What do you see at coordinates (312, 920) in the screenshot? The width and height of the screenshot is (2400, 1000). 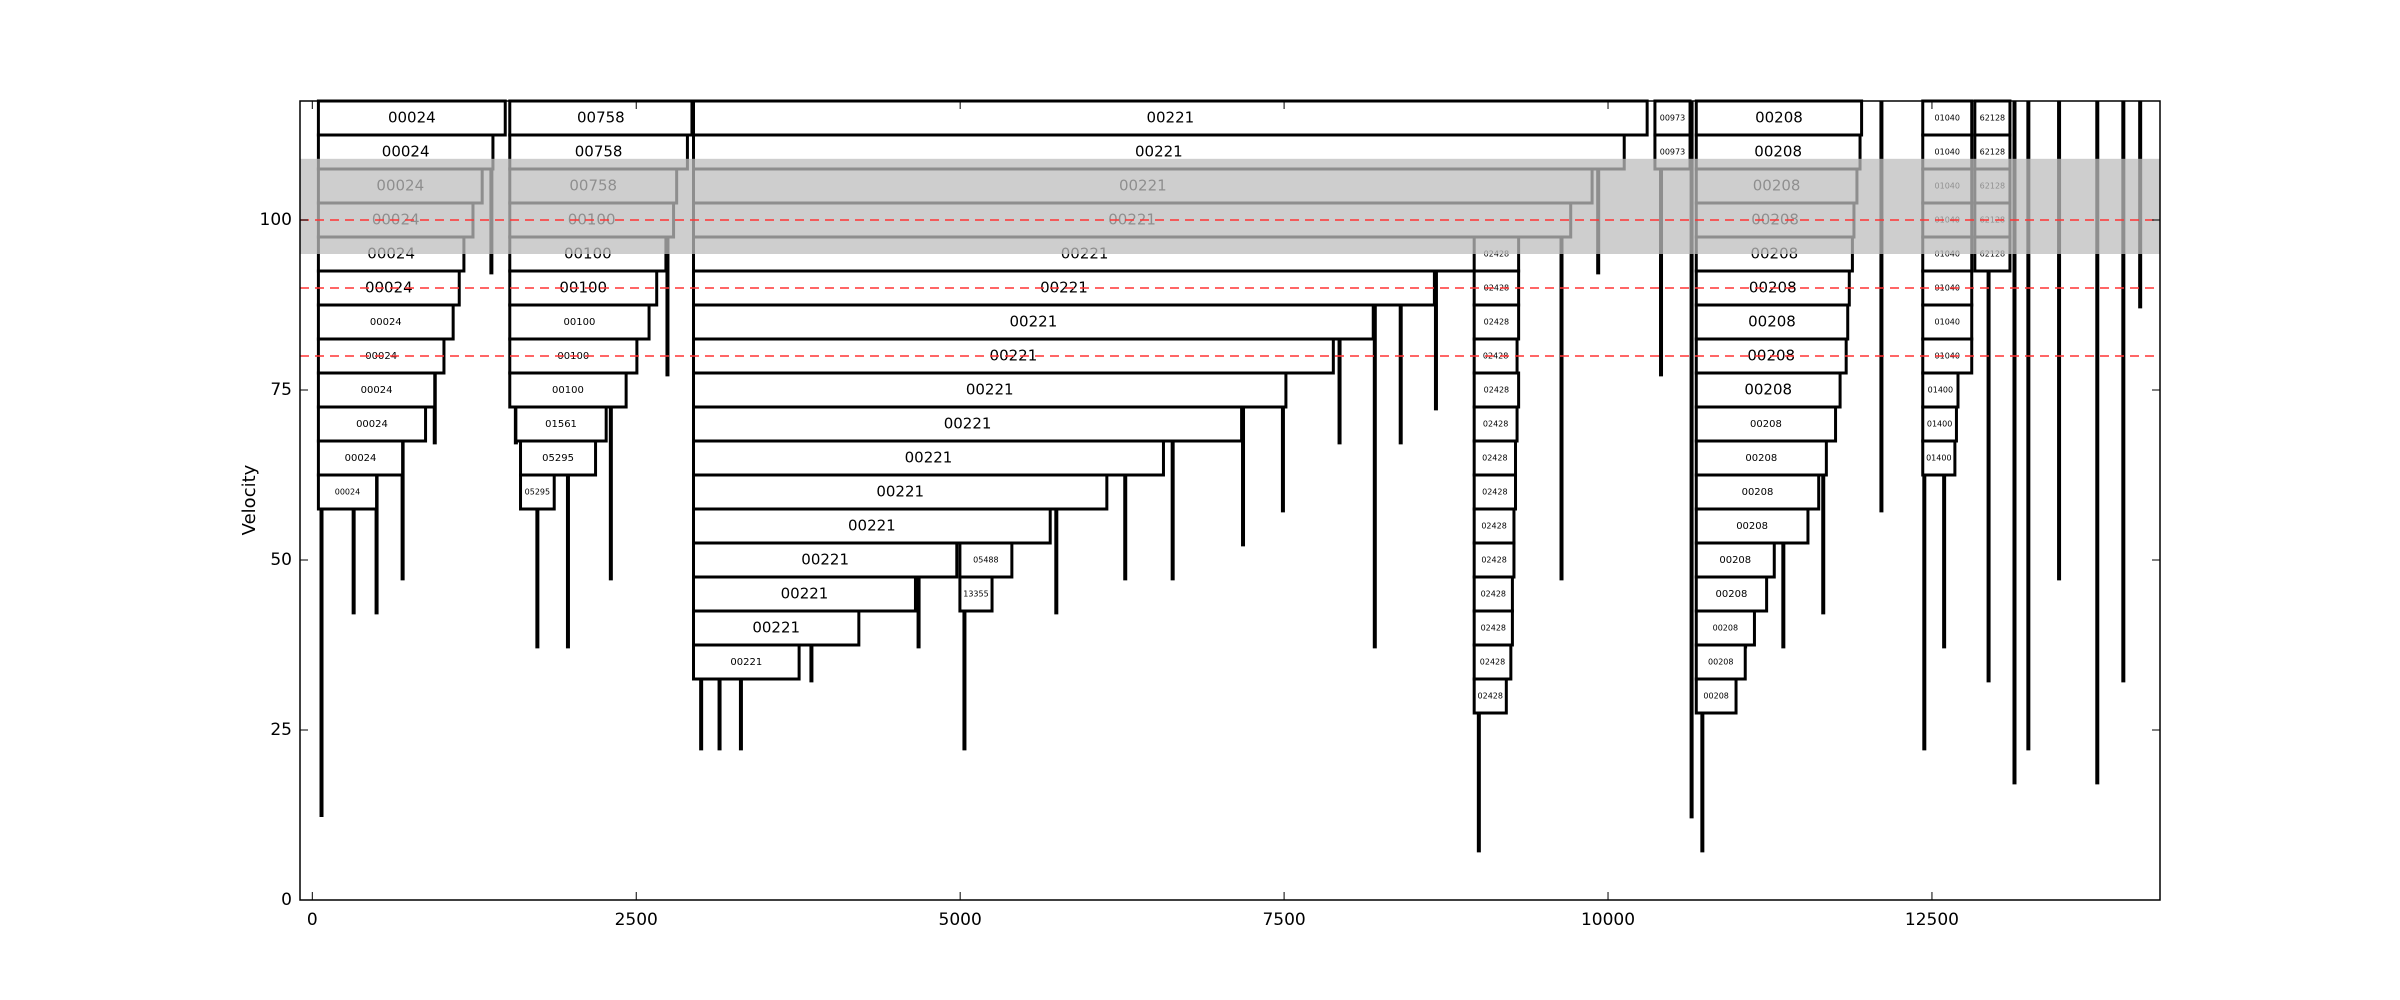 I see `x-tick-label: 0` at bounding box center [312, 920].